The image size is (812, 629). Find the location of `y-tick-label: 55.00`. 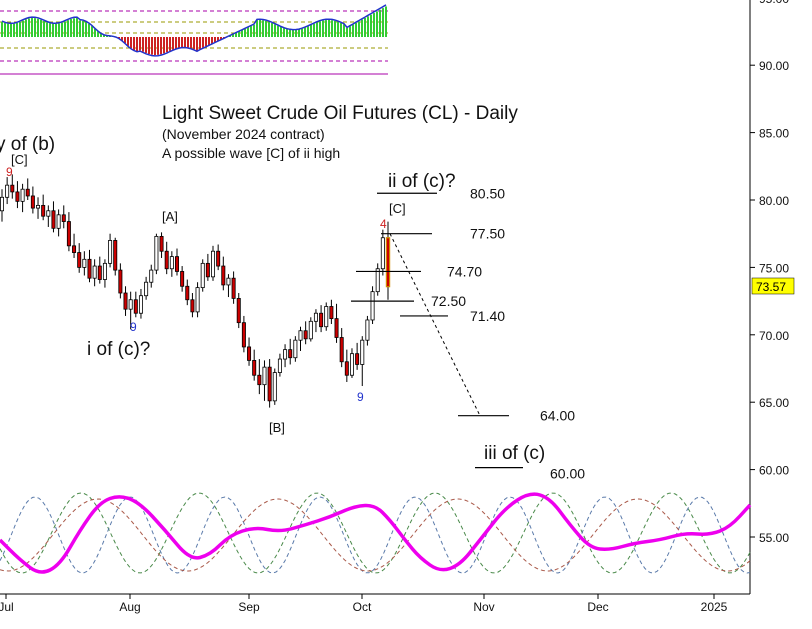

y-tick-label: 55.00 is located at coordinates (774, 538).